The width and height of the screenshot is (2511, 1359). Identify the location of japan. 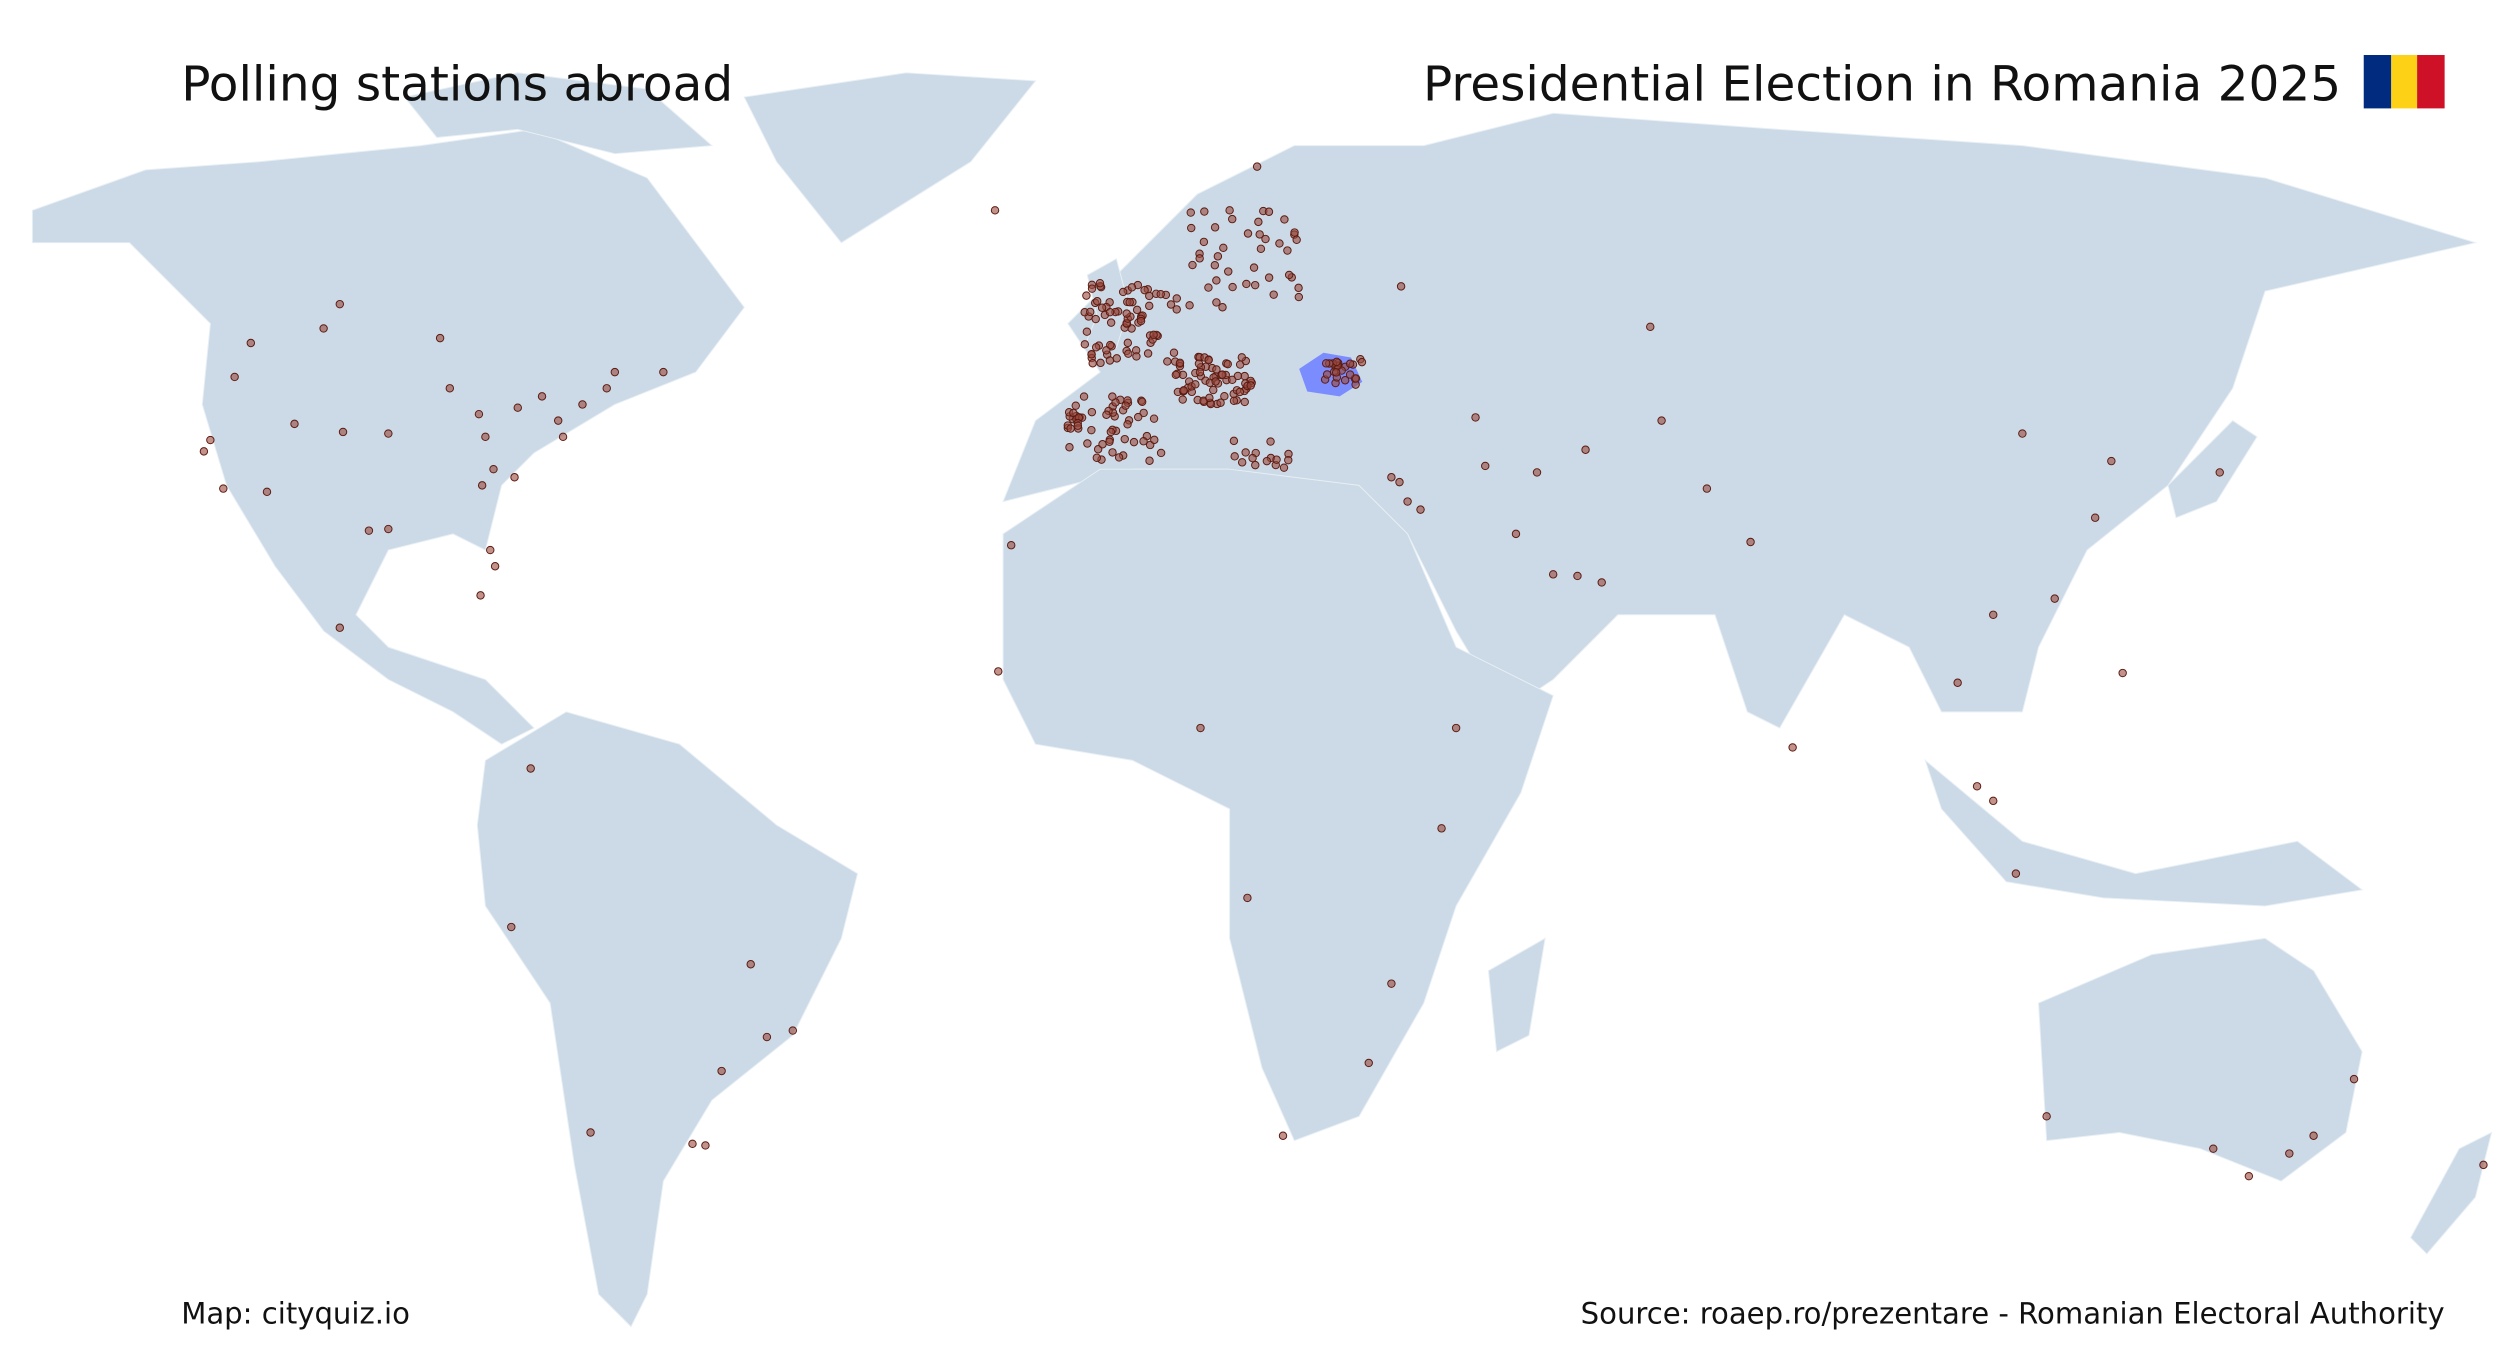
(2212, 469).